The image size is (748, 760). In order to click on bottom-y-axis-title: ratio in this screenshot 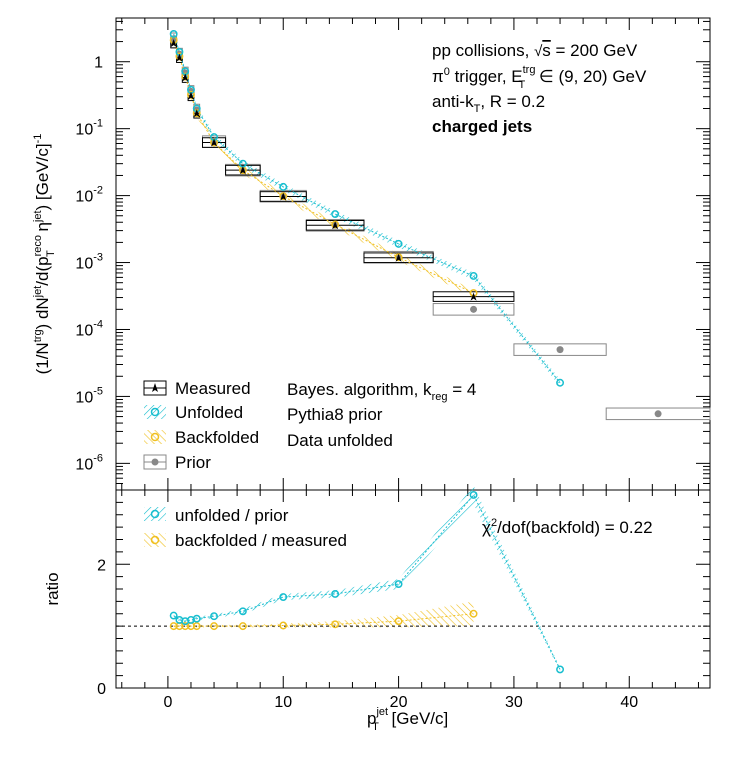, I will do `click(52, 588)`.